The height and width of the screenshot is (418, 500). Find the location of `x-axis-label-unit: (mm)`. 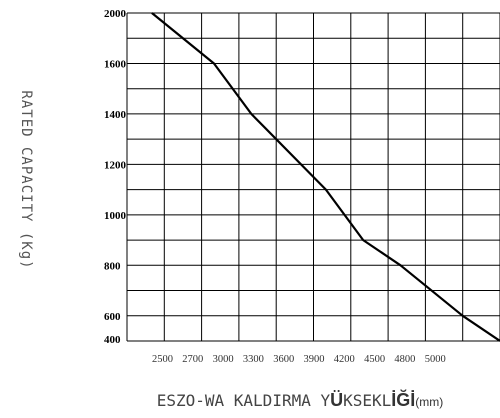

x-axis-label-unit: (mm) is located at coordinates (429, 402).